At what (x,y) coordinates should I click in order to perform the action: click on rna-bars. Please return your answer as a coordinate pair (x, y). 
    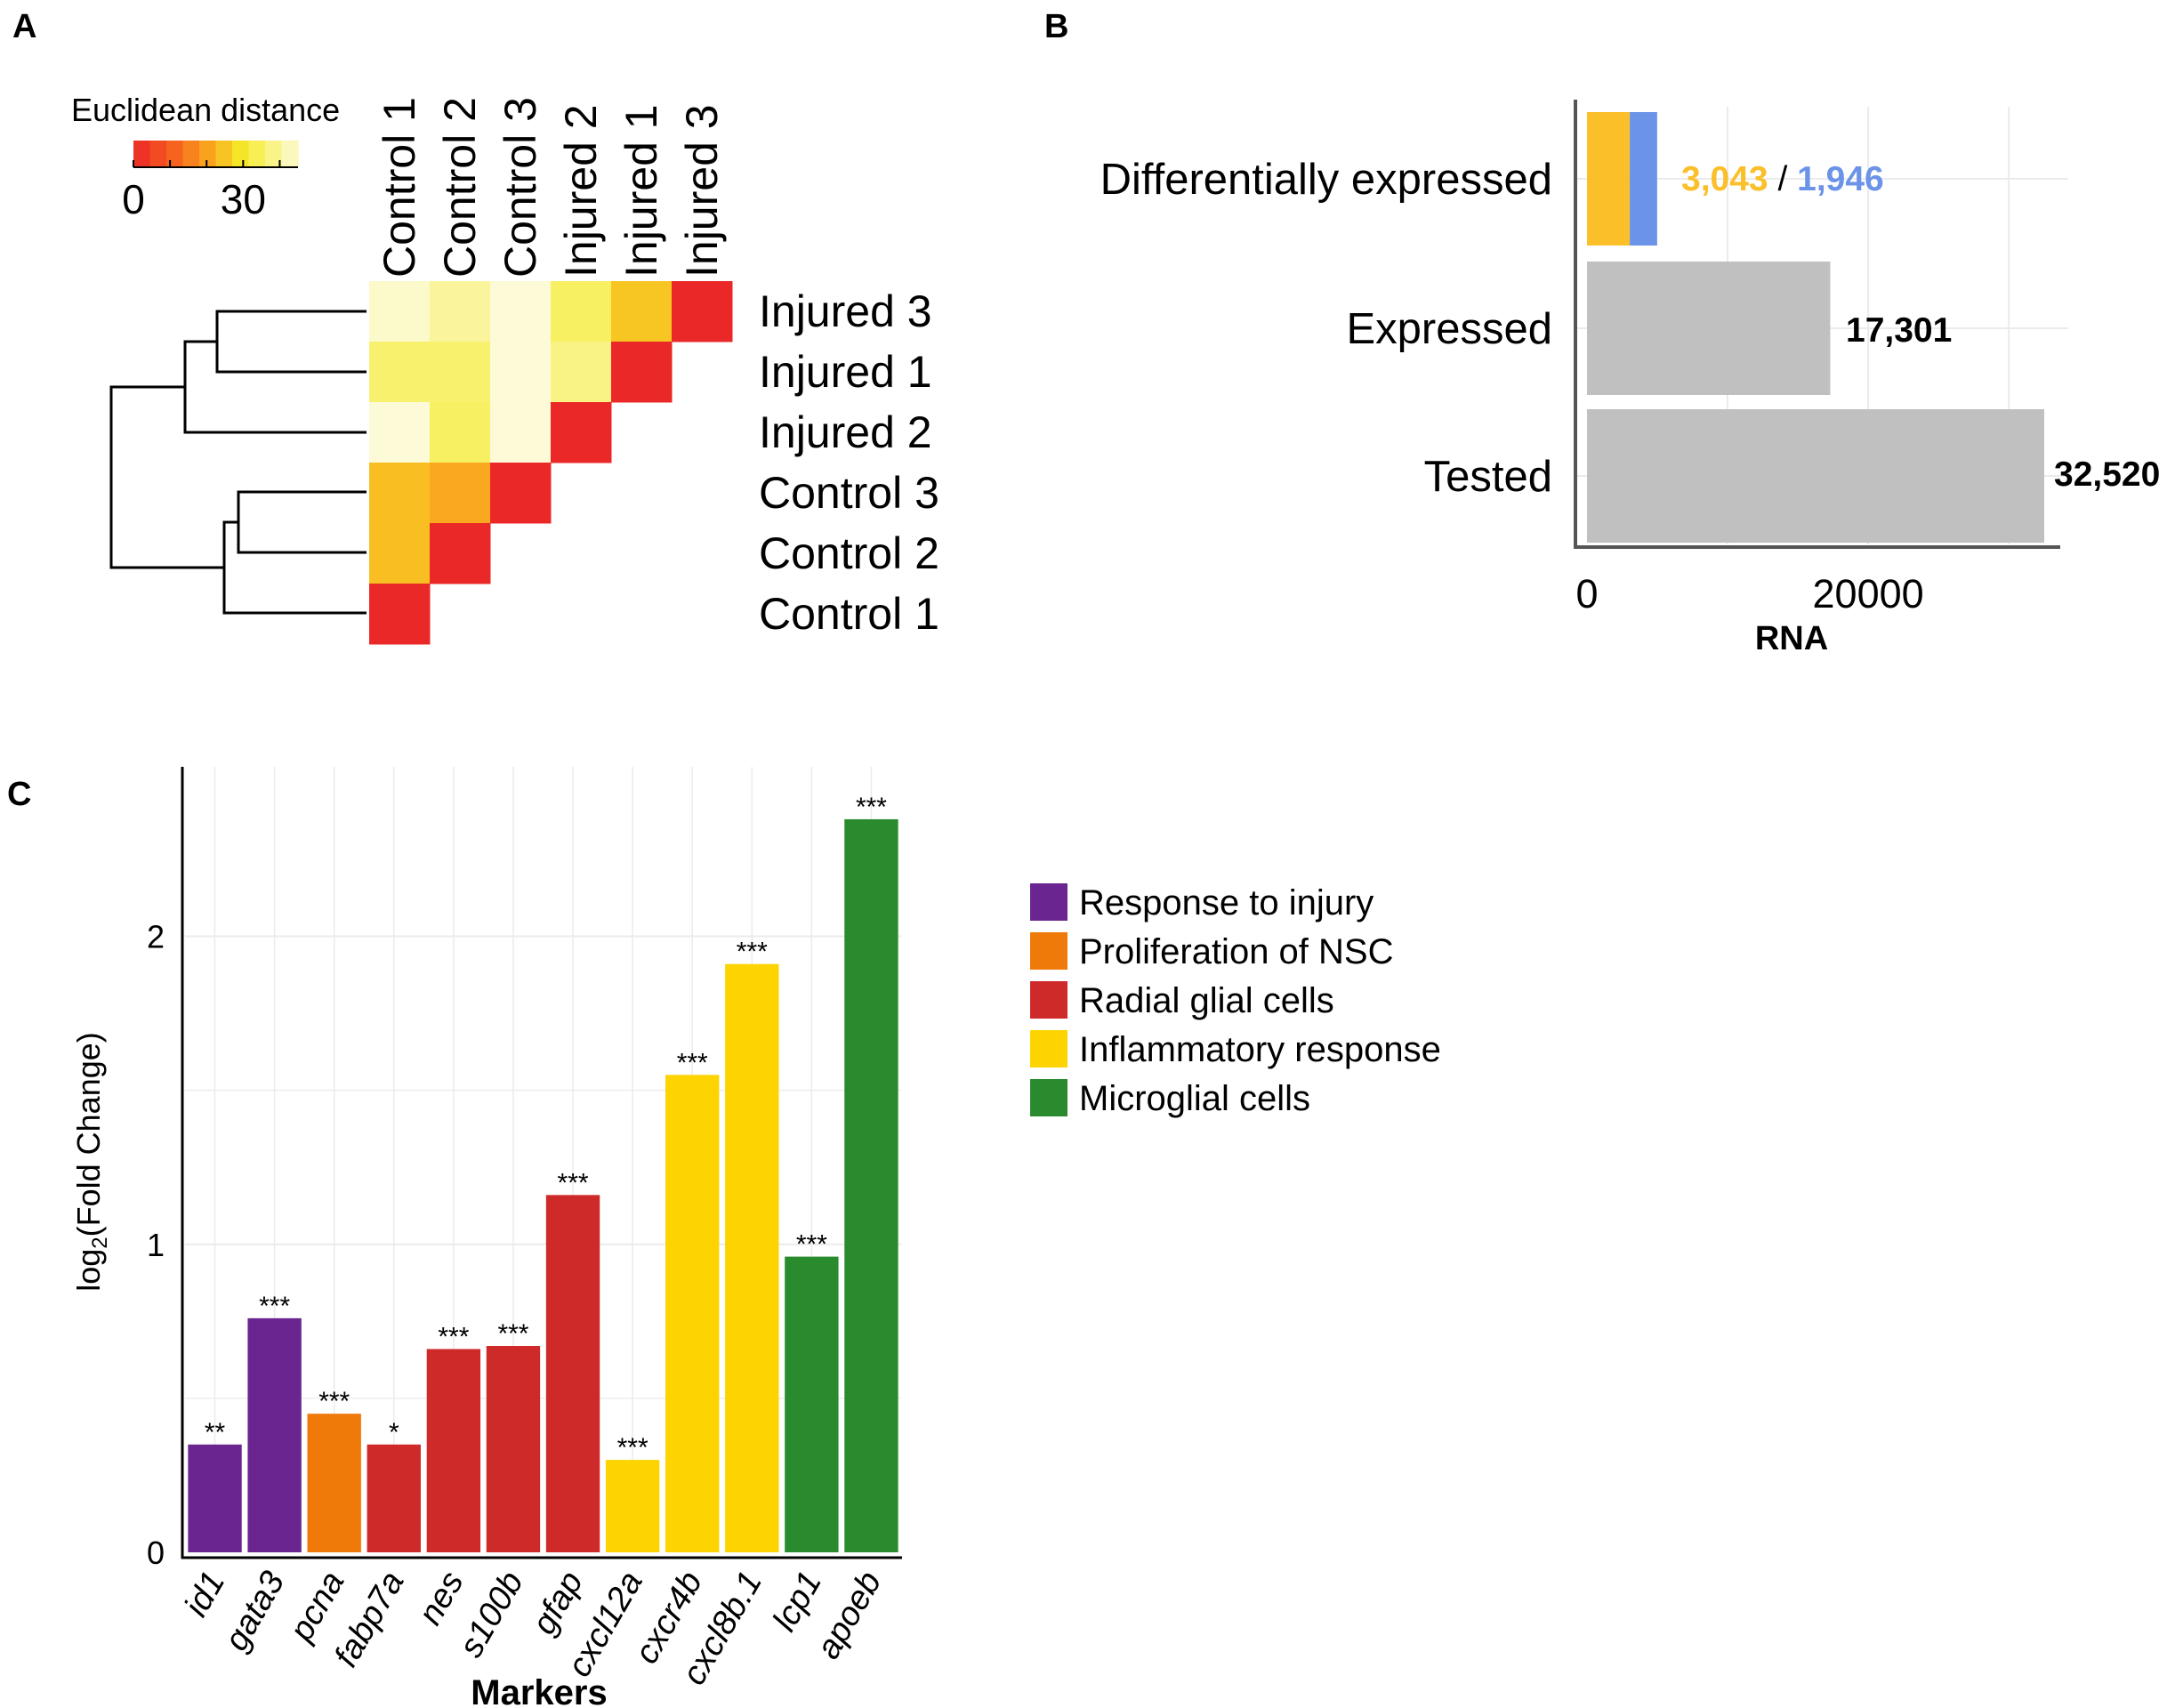
    Looking at the image, I should click on (1815, 327).